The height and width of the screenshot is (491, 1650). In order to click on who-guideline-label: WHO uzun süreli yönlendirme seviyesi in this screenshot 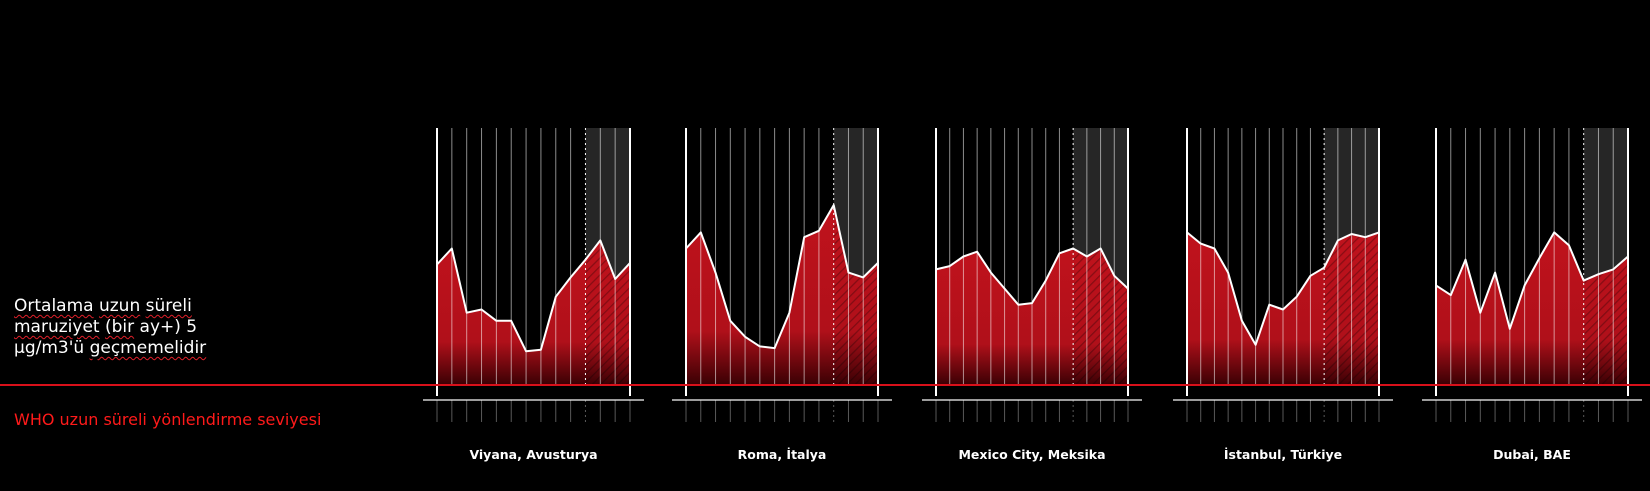, I will do `click(168, 419)`.